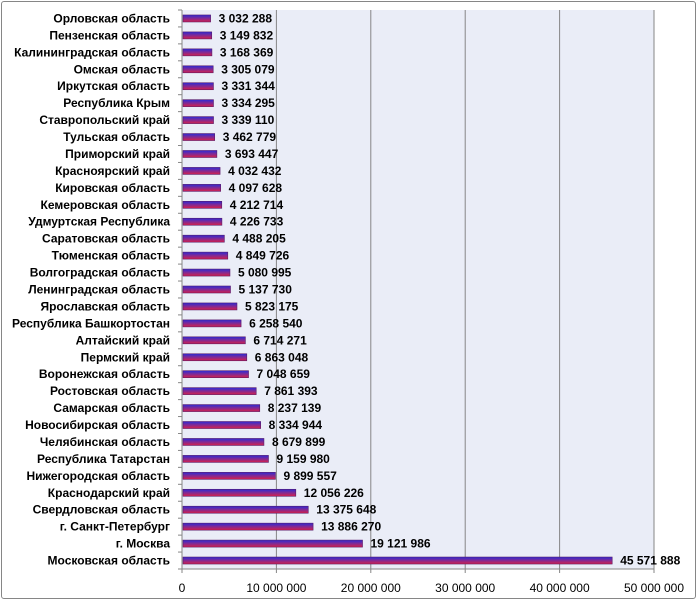 The width and height of the screenshot is (699, 602). I want to click on category-label: Пензенская область, so click(109, 35).